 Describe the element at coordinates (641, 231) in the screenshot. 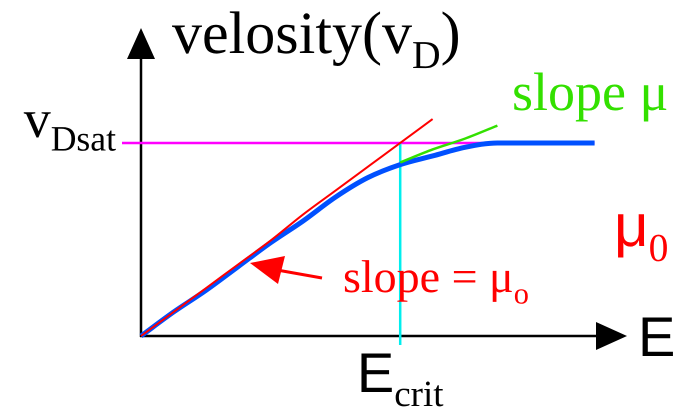

I see `annotation: μ$_{0}$` at that location.